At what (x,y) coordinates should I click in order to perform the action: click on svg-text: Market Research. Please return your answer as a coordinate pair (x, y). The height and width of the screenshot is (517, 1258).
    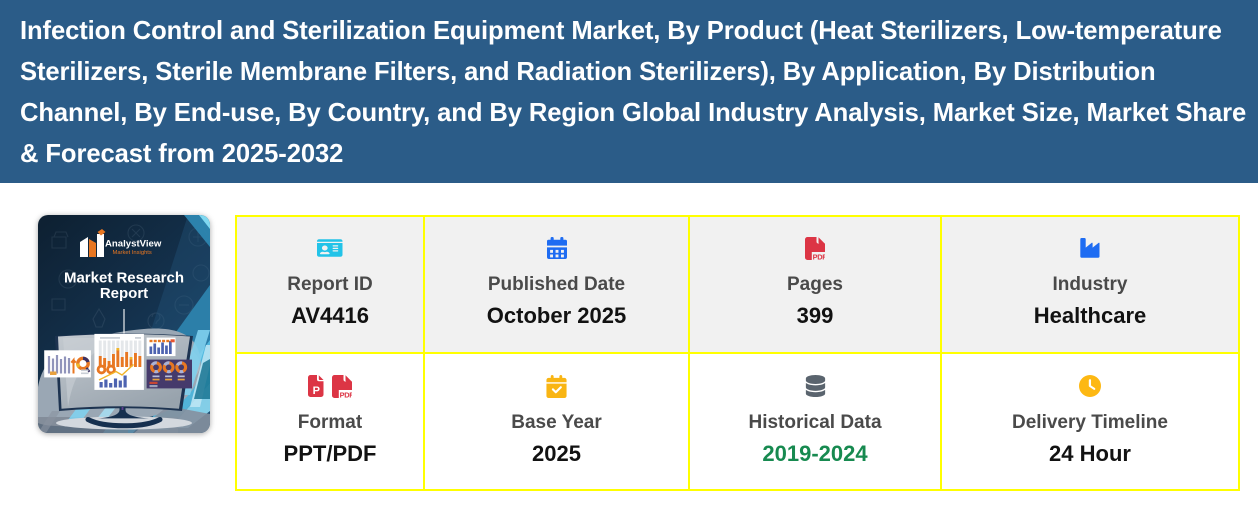
    Looking at the image, I should click on (124, 278).